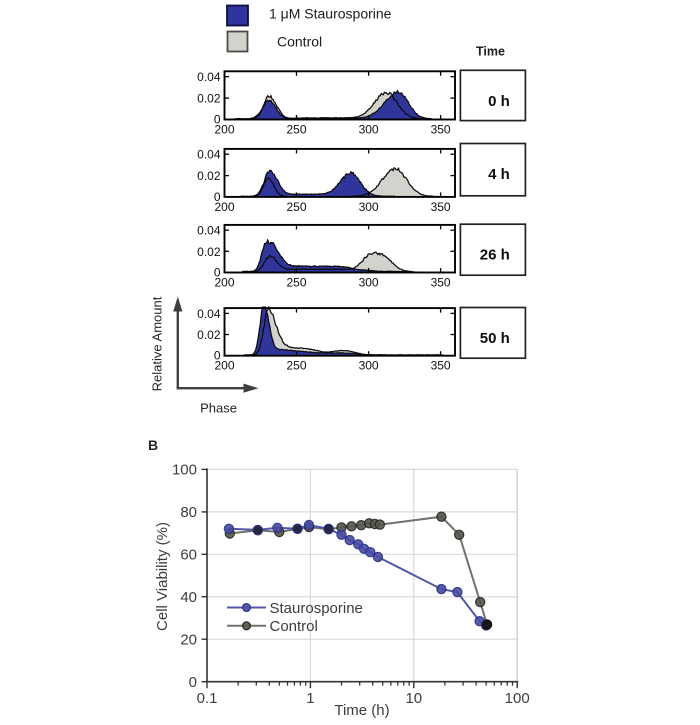 The width and height of the screenshot is (700, 725). I want to click on svg-text: 10, so click(413, 698).